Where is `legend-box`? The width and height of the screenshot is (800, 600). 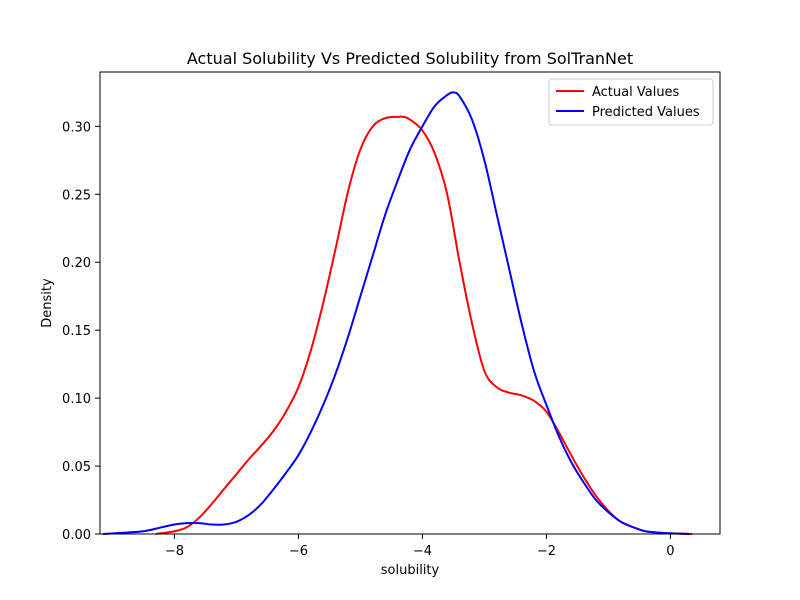 legend-box is located at coordinates (631, 102).